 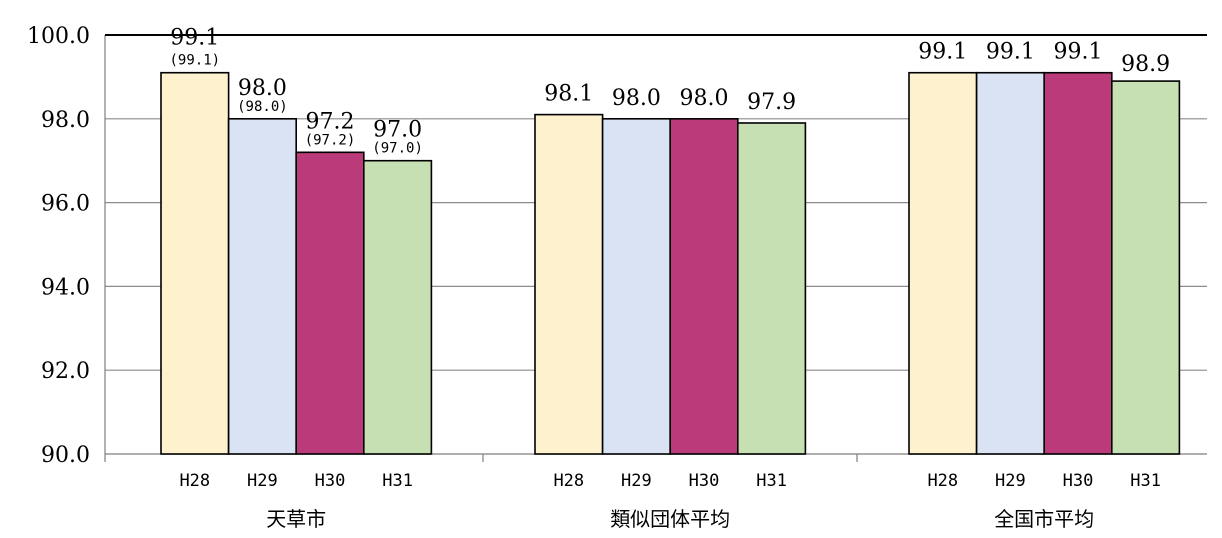 What do you see at coordinates (296, 519) in the screenshot?
I see `group-label: 天草市` at bounding box center [296, 519].